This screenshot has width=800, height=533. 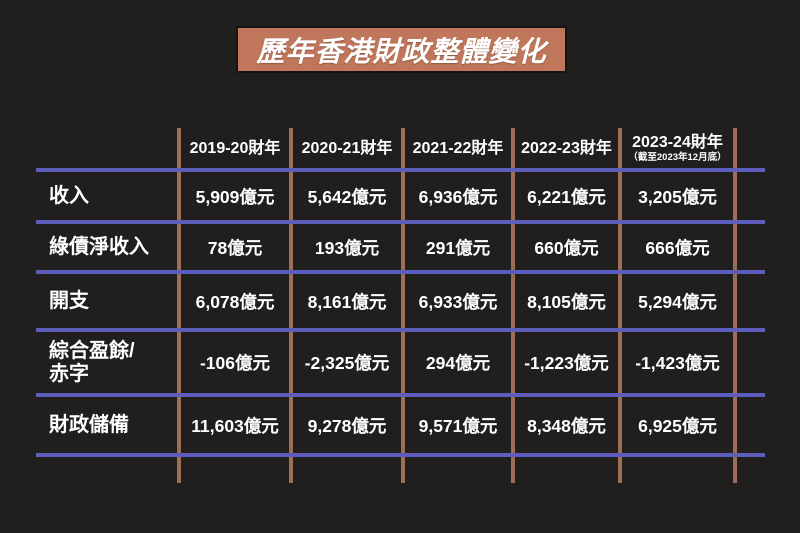 What do you see at coordinates (677, 196) in the screenshot?
I see `table-cell: 3,205億元` at bounding box center [677, 196].